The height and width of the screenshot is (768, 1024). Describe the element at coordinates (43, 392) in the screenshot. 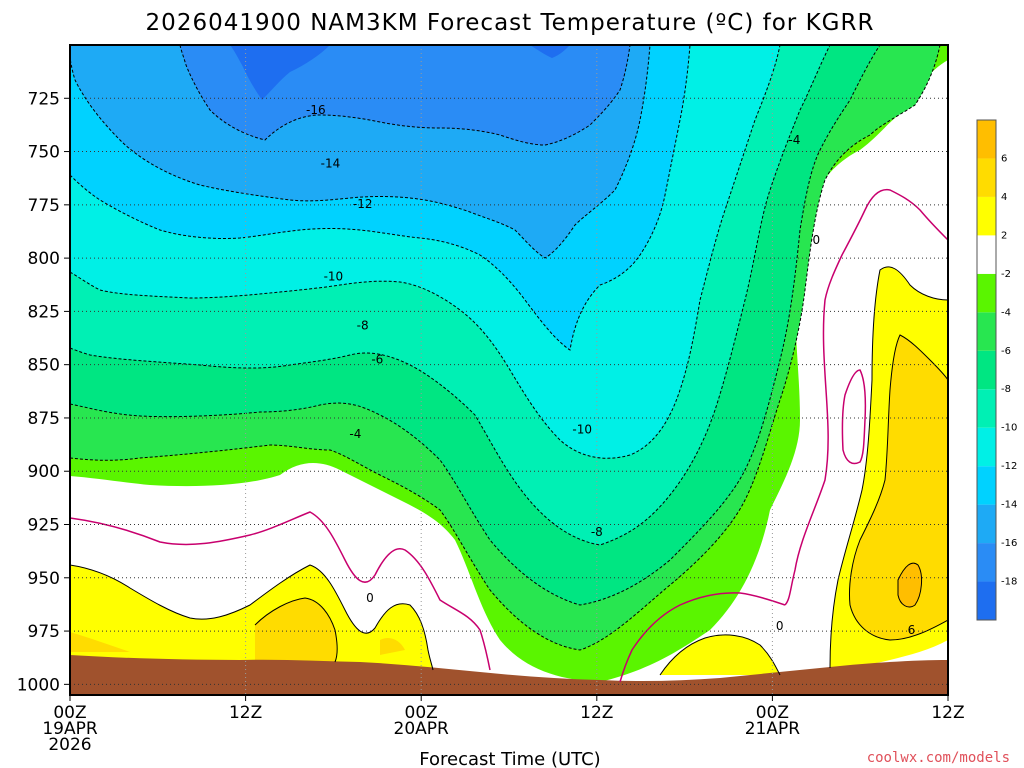

I see `y-axis: 725 750 775 800 825 850 875 900 925 950 975 1000` at that location.